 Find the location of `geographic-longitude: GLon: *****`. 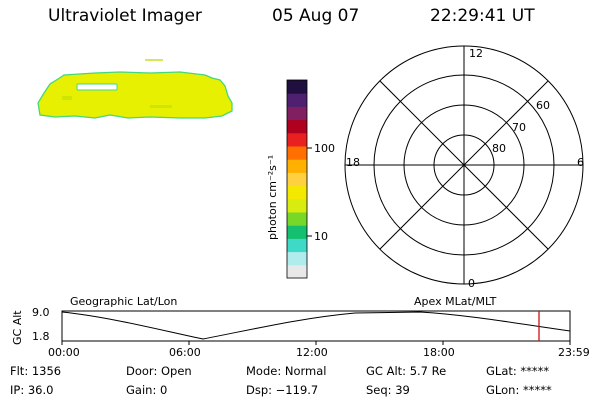

geographic-longitude: GLon: ***** is located at coordinates (519, 390).